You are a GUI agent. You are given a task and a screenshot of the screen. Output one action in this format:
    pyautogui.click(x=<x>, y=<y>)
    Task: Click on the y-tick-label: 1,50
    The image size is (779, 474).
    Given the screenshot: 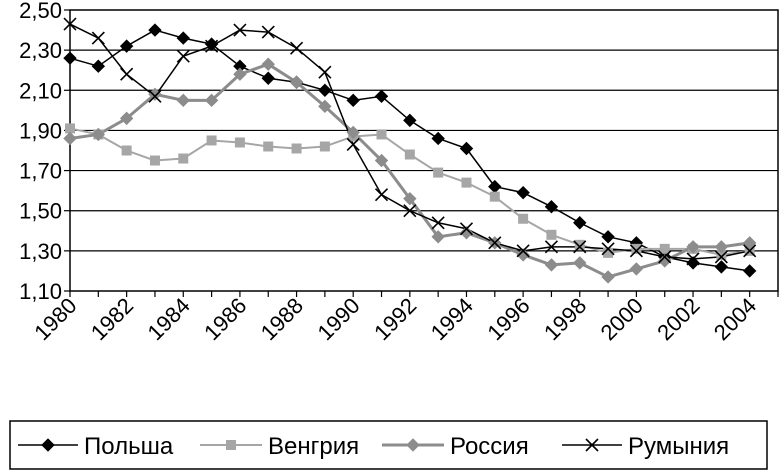 What is the action you would take?
    pyautogui.click(x=40, y=211)
    